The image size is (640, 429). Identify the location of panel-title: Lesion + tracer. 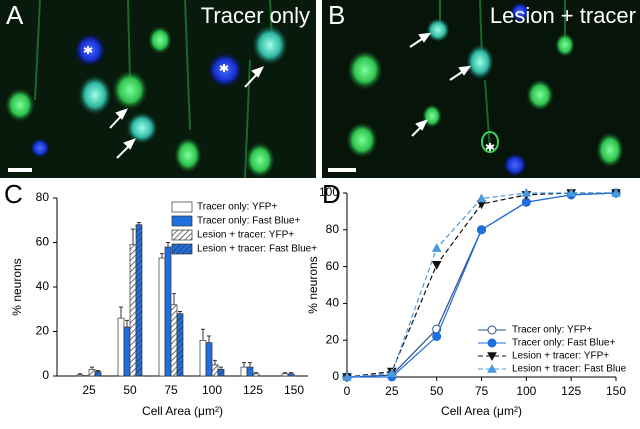
(563, 15).